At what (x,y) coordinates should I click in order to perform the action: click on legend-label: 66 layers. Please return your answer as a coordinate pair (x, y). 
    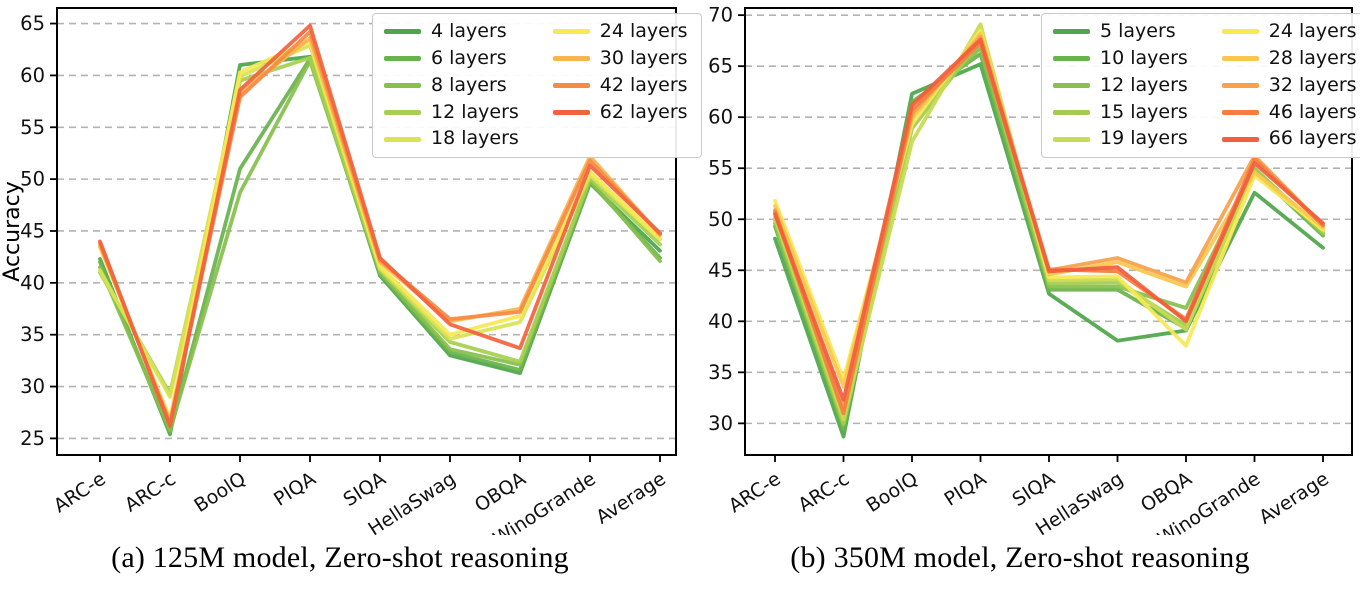
    Looking at the image, I should click on (1312, 138).